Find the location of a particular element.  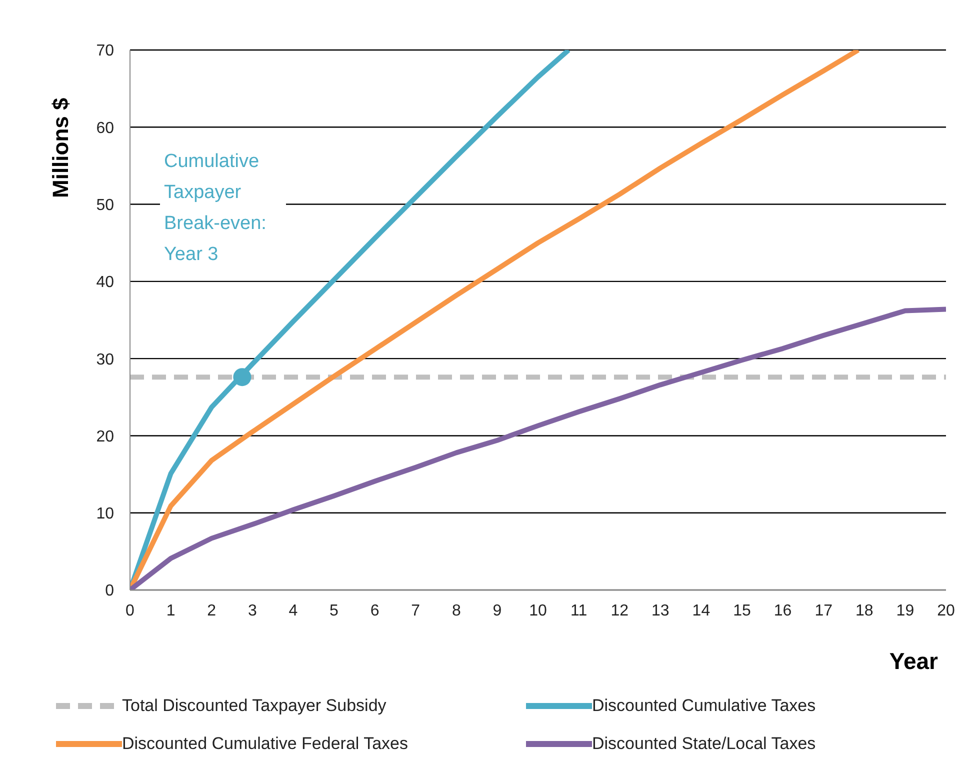

y-tick-label: 40 is located at coordinates (105, 283).